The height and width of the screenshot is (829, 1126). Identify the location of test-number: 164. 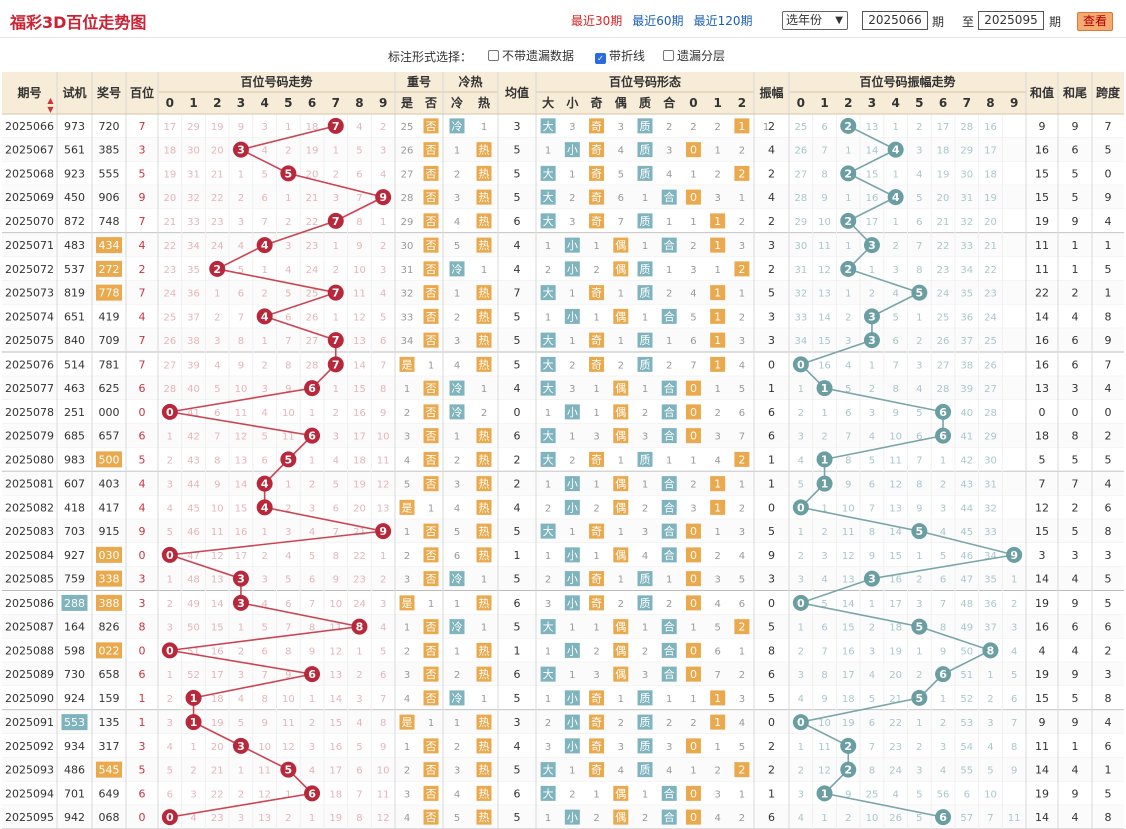
(74, 627).